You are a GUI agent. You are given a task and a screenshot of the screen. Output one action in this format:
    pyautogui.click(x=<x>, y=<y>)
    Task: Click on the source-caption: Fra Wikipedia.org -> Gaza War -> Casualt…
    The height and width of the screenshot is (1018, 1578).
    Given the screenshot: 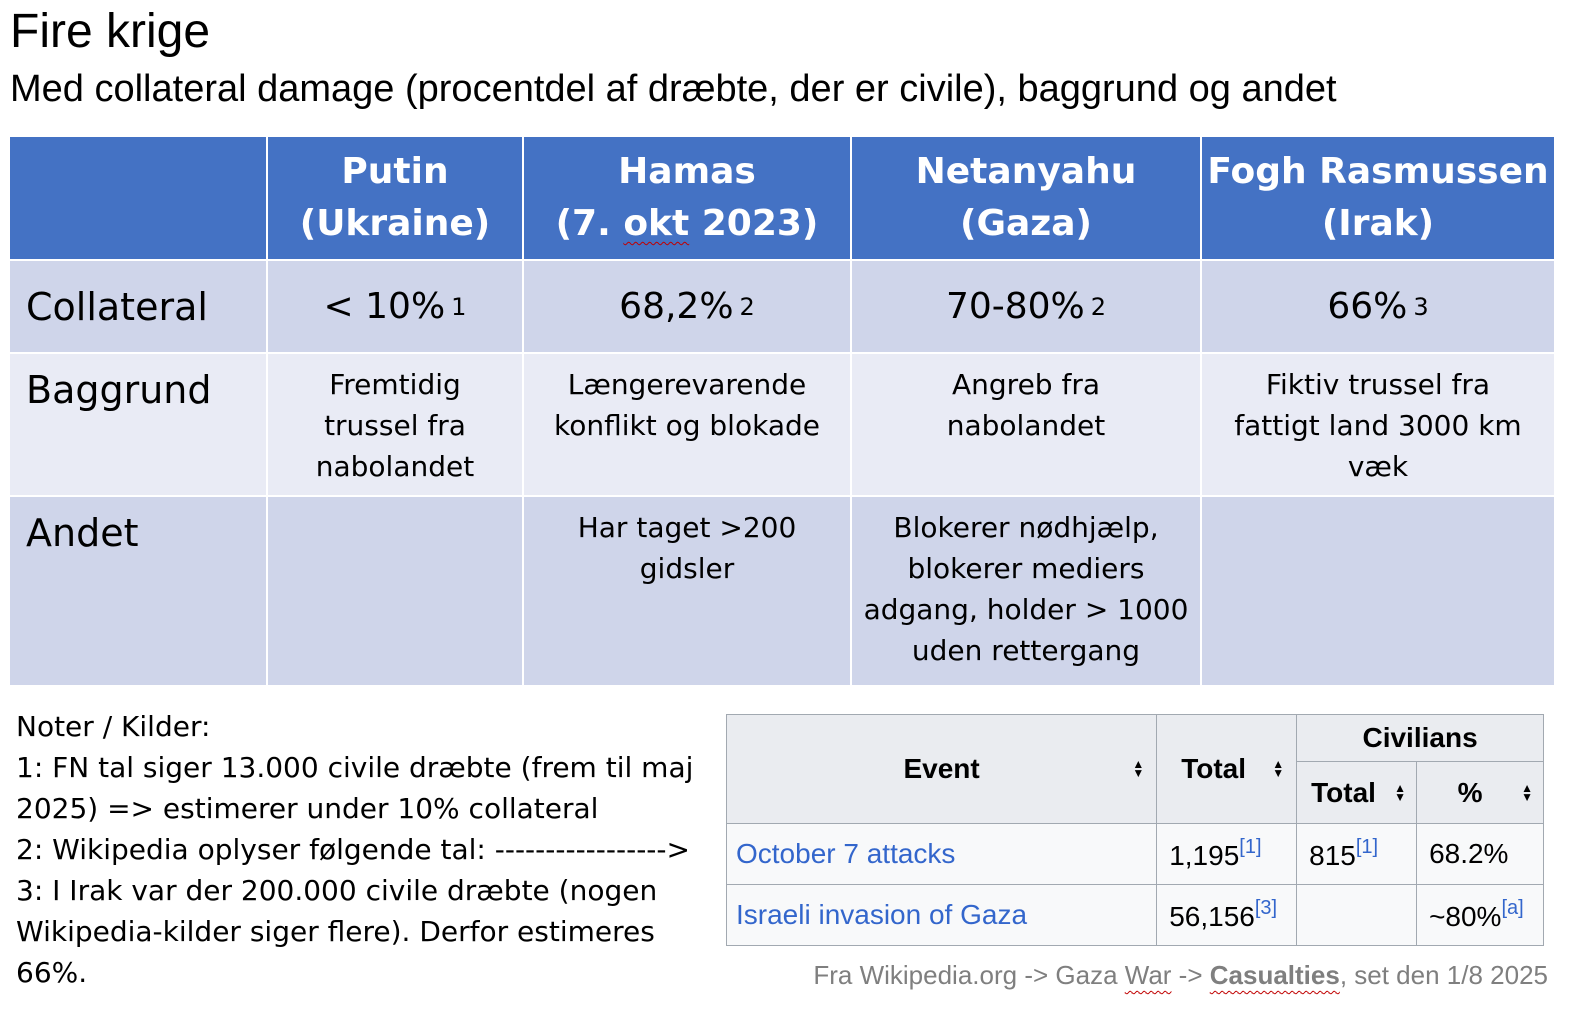 What is the action you would take?
    pyautogui.click(x=1180, y=975)
    